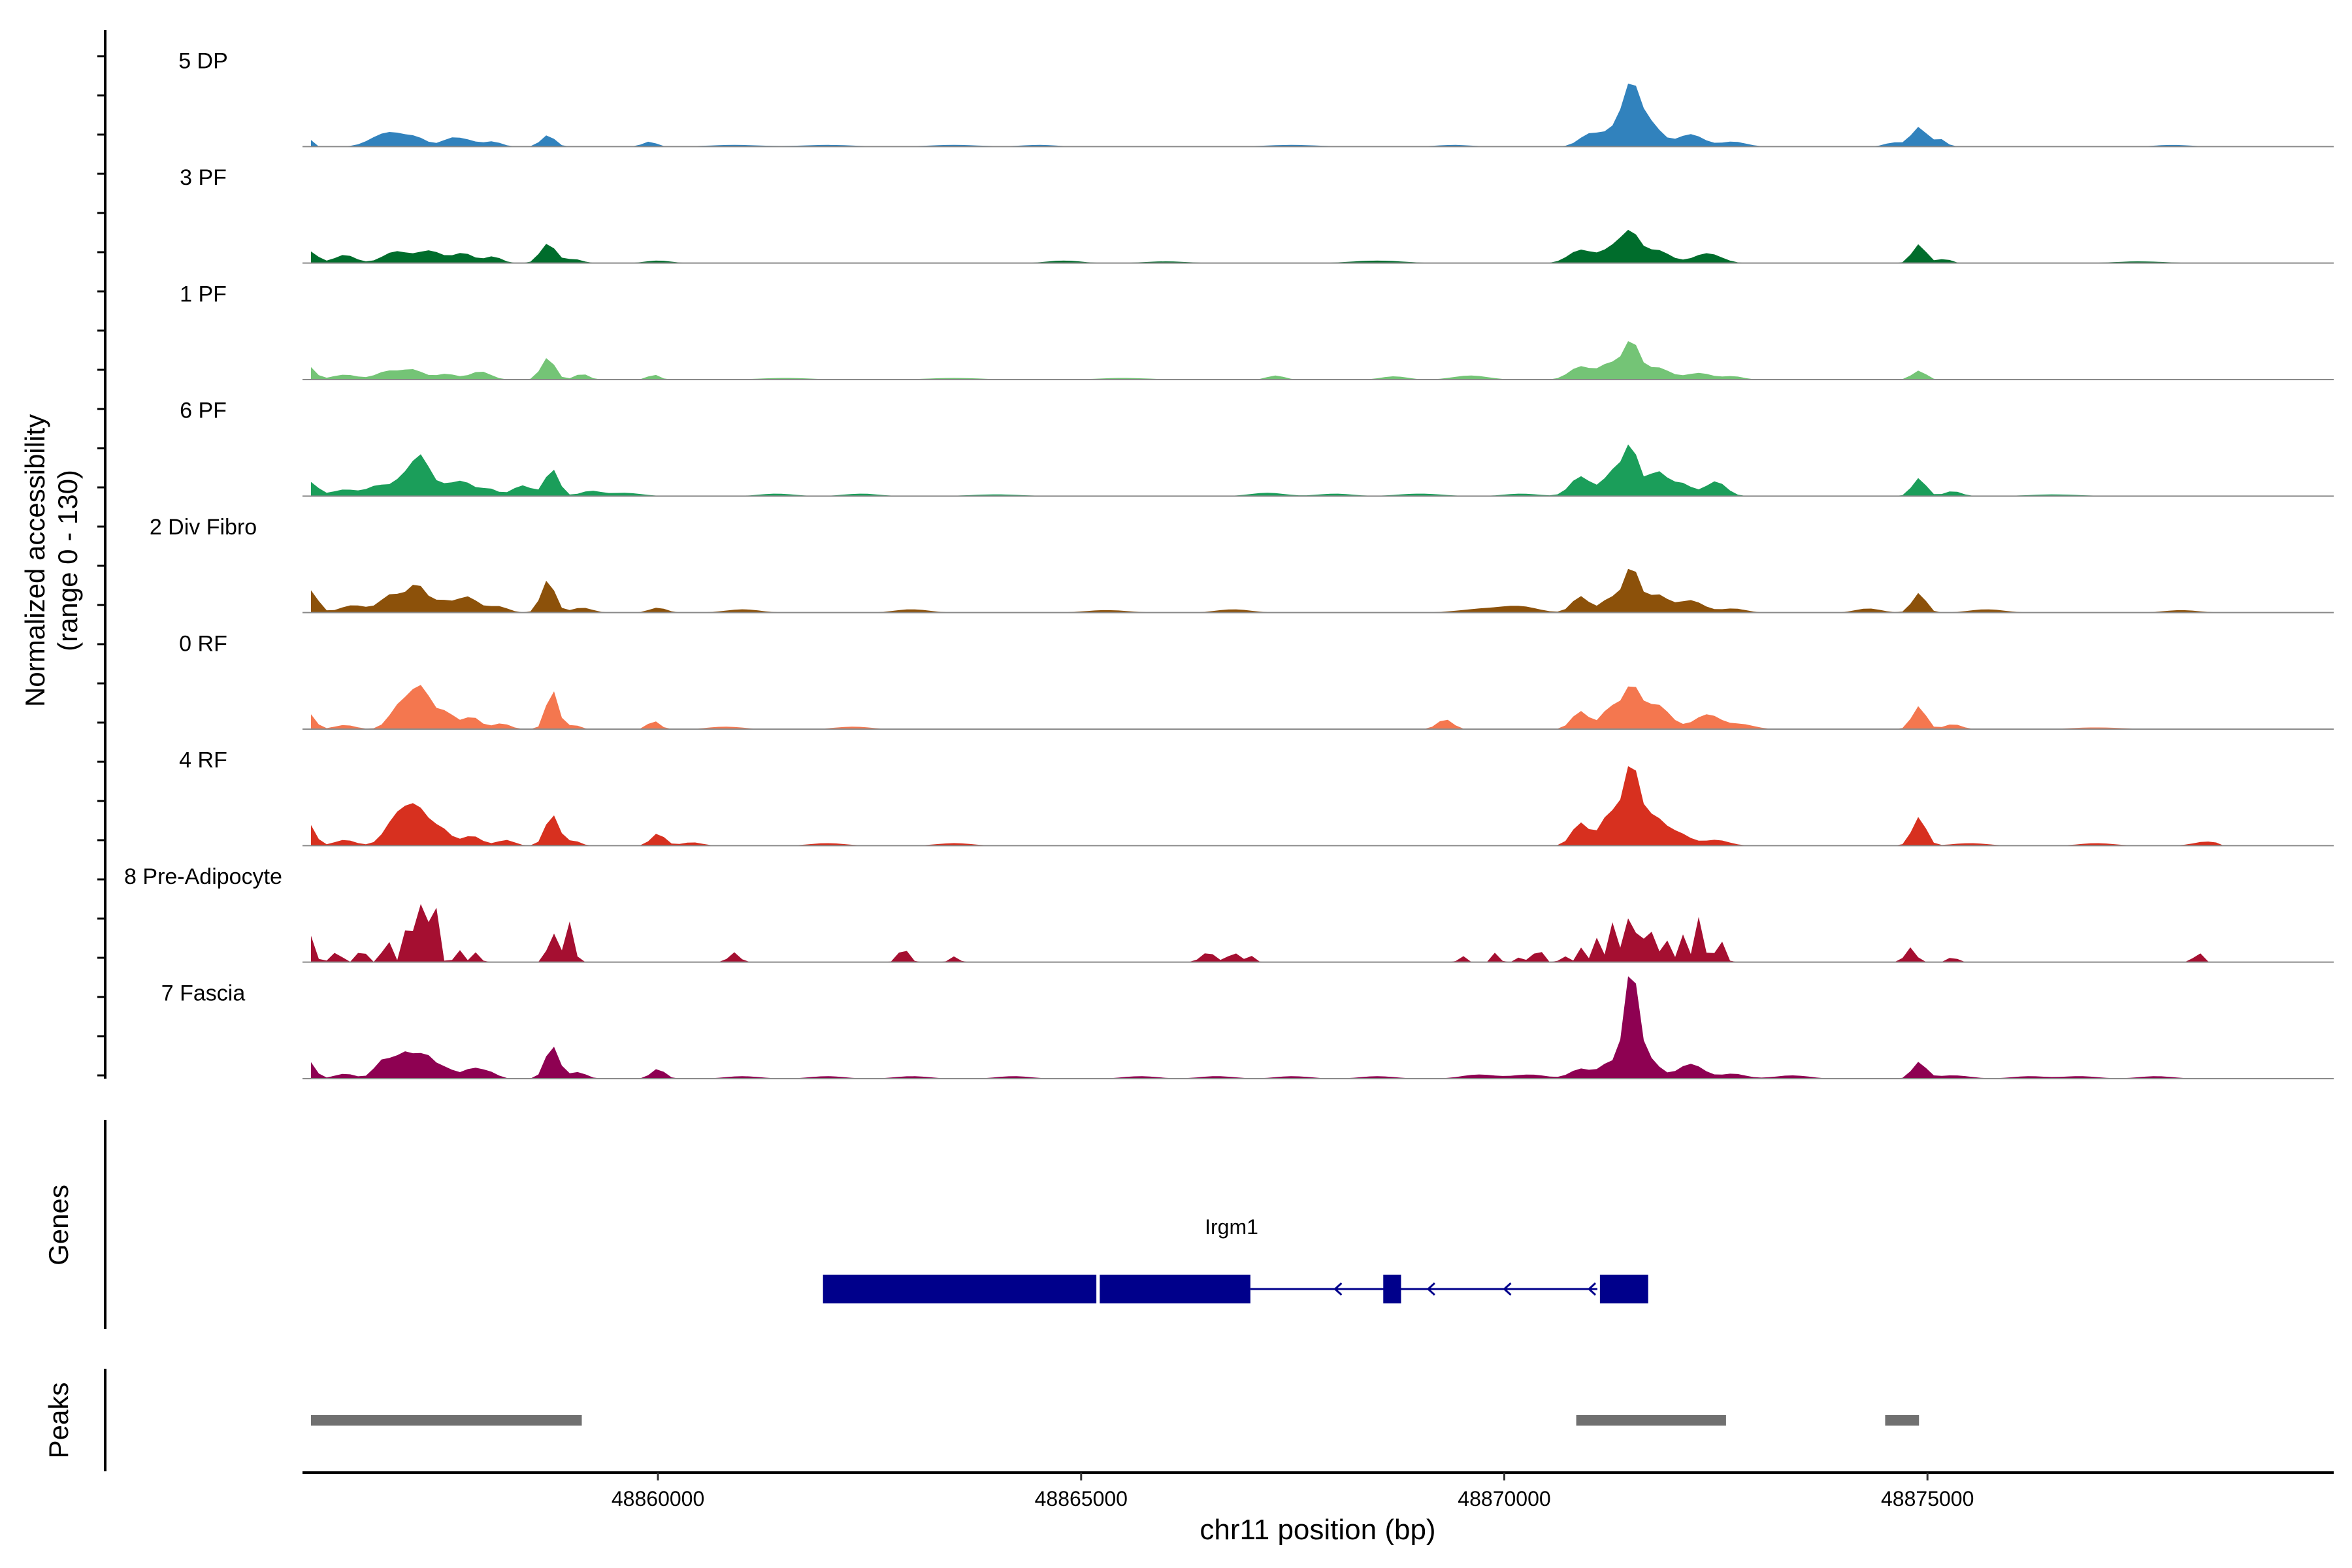 The height and width of the screenshot is (1568, 2352). Describe the element at coordinates (1256, 680) in the screenshot. I see `track-6: 0 RF` at that location.